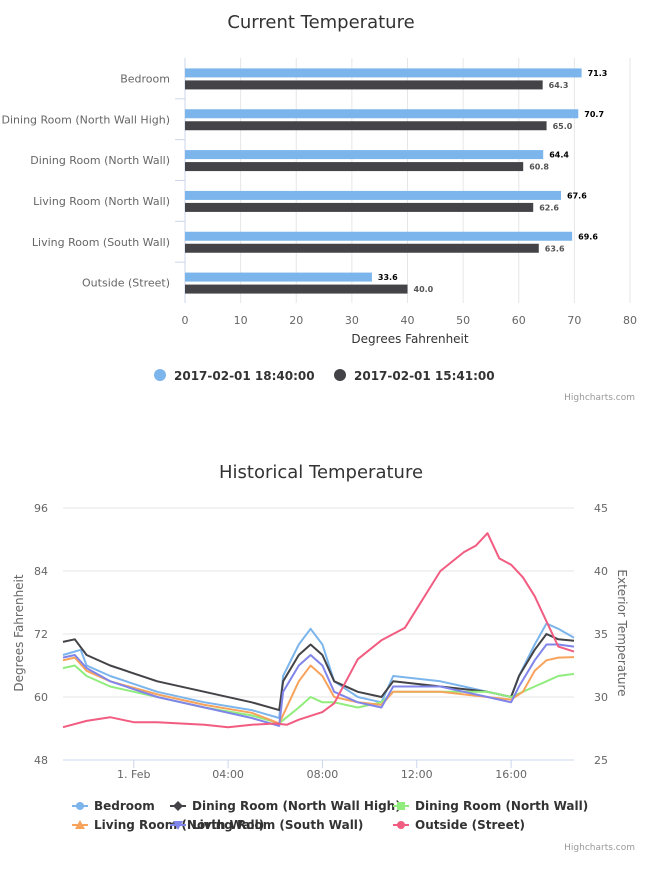 The height and width of the screenshot is (871, 670). Describe the element at coordinates (424, 289) in the screenshot. I see `bar-value-label: 40.0` at that location.